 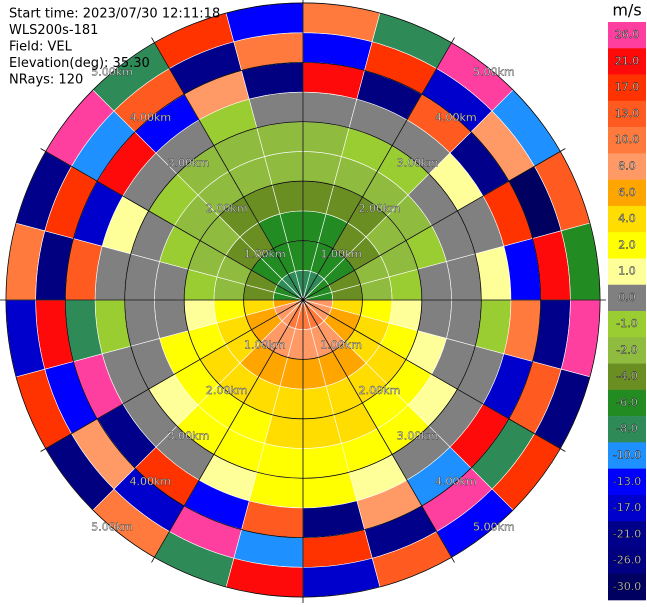 What do you see at coordinates (114, 14) in the screenshot?
I see `annotation: Start time: 2023/07/30 12:11:18` at bounding box center [114, 14].